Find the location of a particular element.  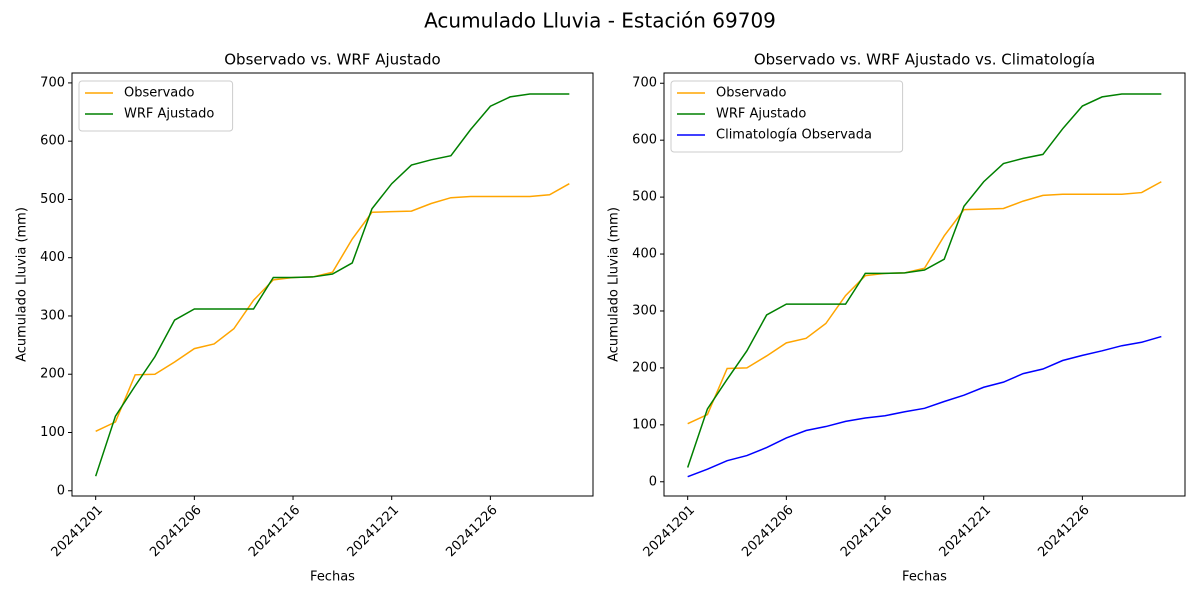

figure-title: Acumulado Lluvia - Estación 69709 is located at coordinates (600, 21).